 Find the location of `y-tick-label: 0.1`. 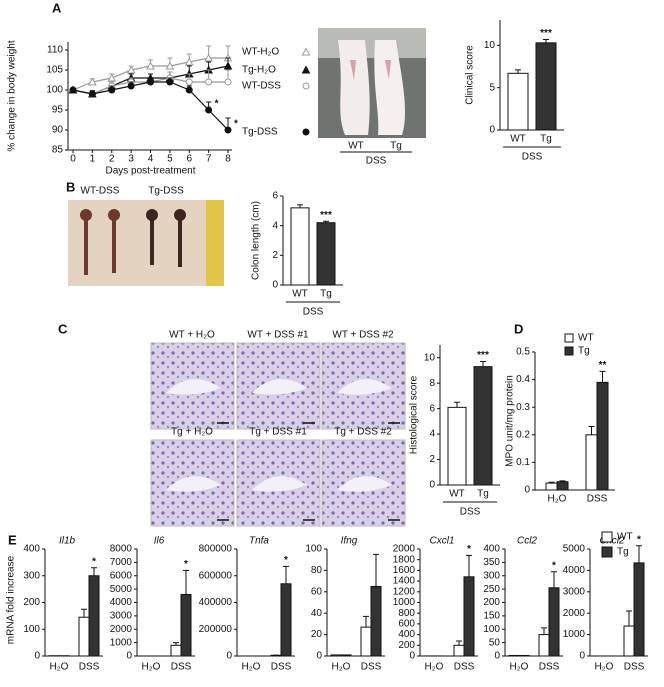

y-tick-label: 0.1 is located at coordinates (523, 462).